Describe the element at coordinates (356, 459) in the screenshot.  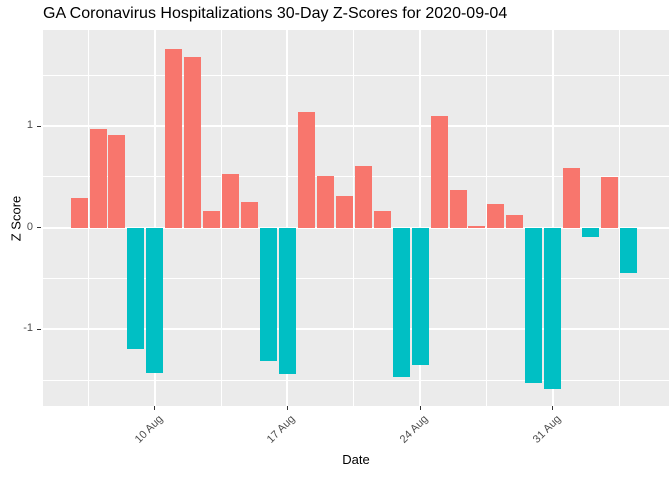
I see `x-axis-title: Date` at that location.